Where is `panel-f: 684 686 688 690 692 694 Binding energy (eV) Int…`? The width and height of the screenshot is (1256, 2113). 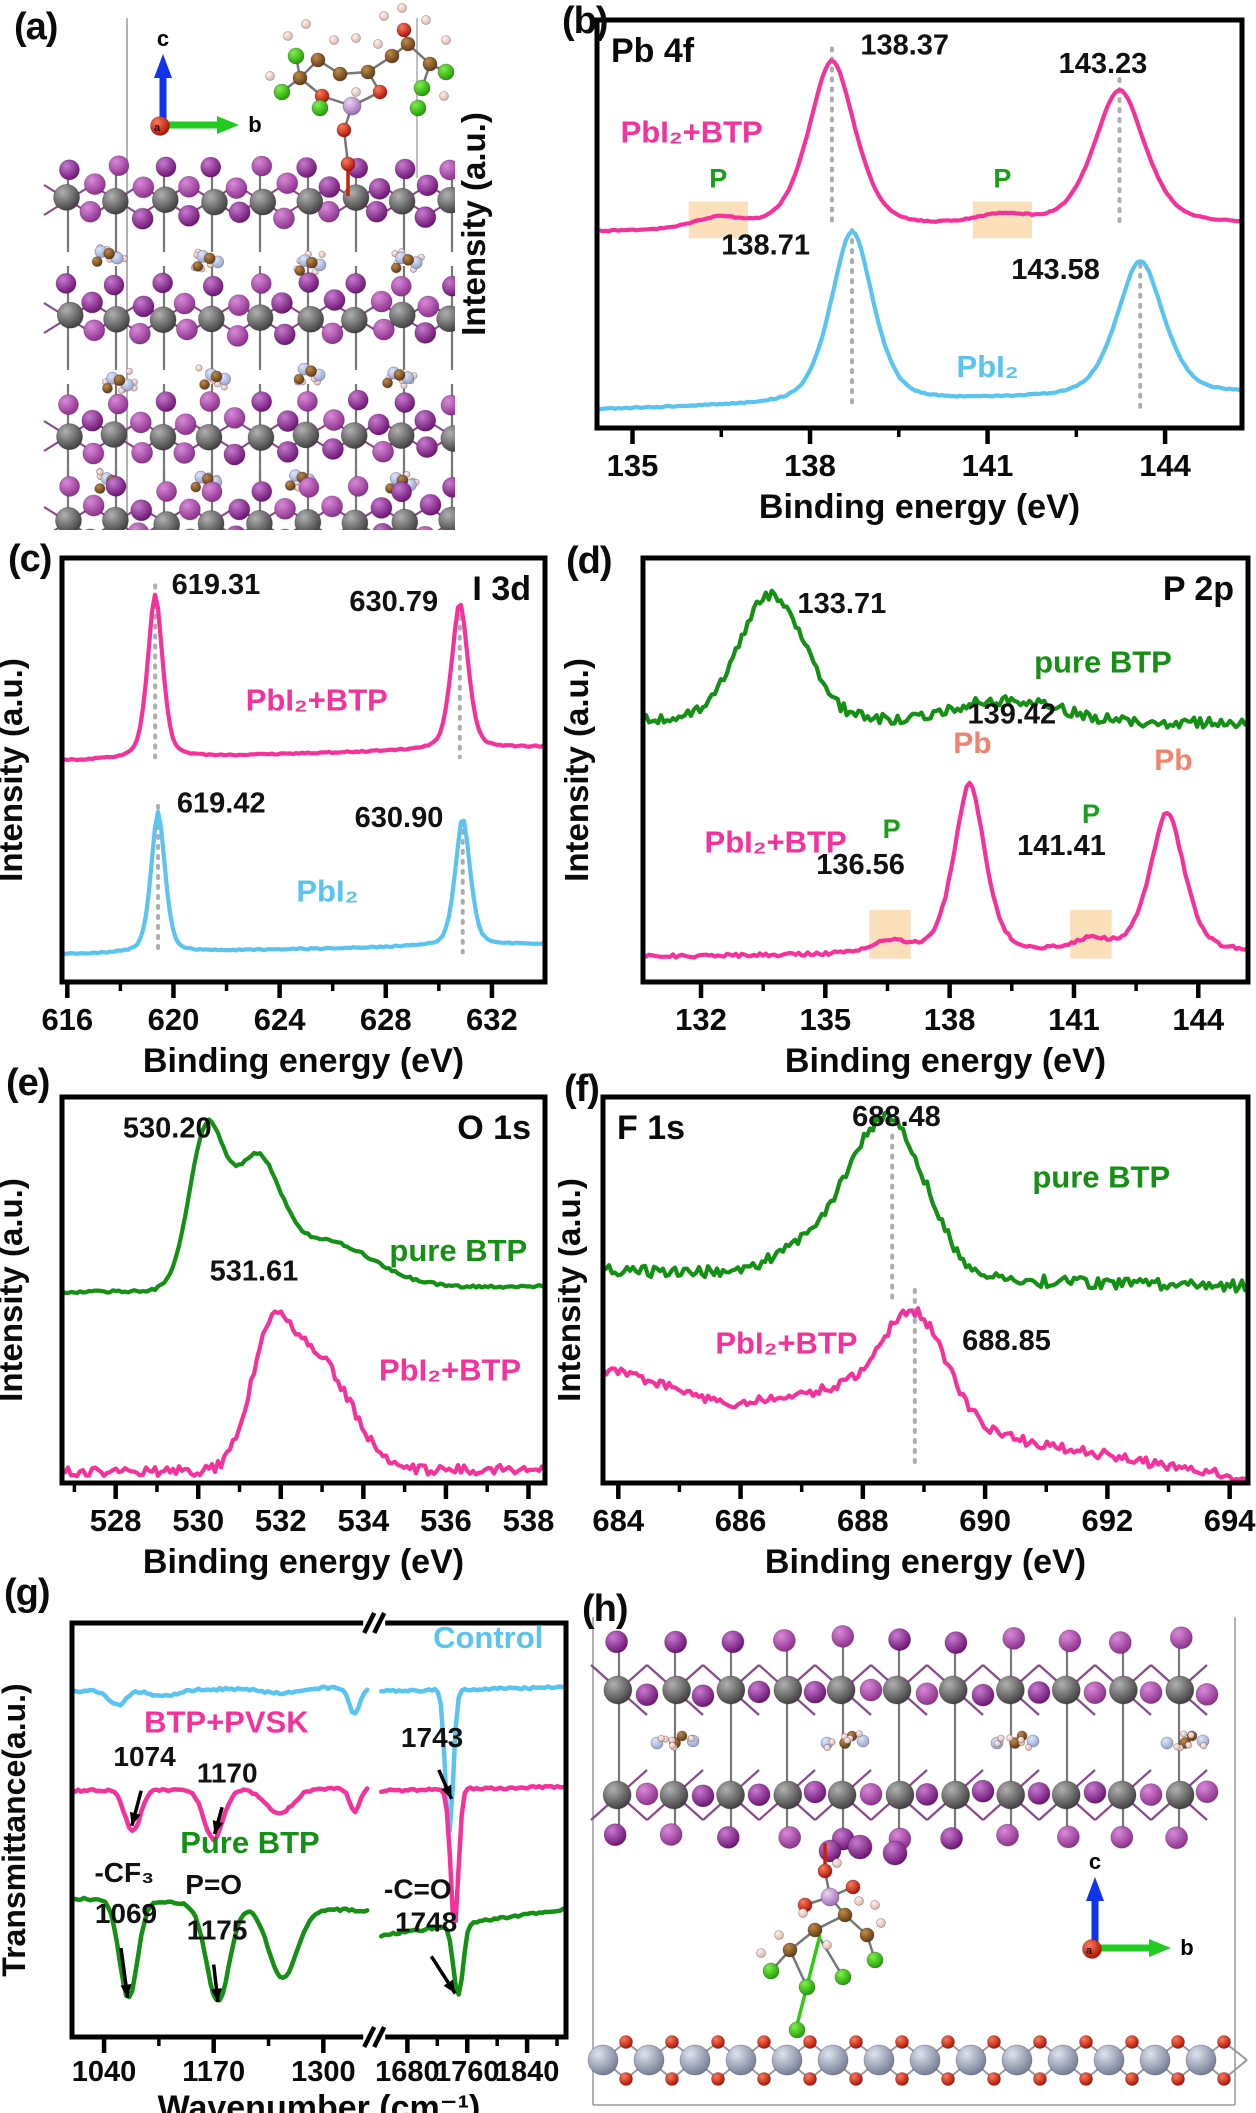 panel-f: 684 686 688 690 692 694 Binding energy (eV) Int… is located at coordinates (907, 1345).